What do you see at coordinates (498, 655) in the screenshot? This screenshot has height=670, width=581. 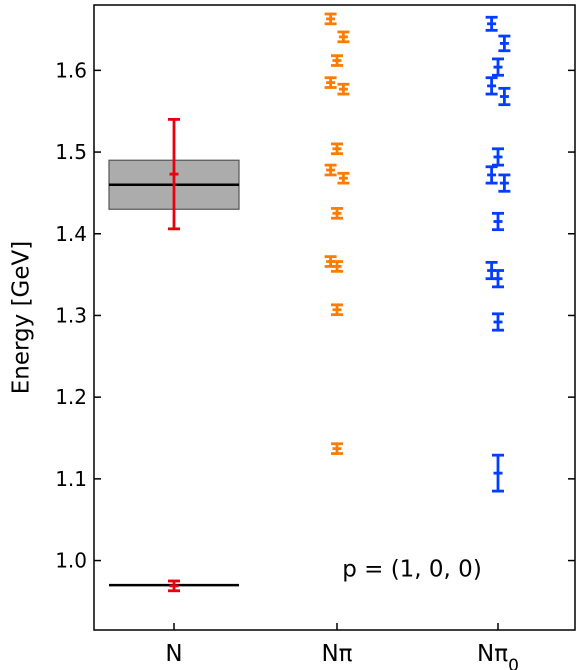 I see `x-tick-label-n-pi0: Nπ0` at bounding box center [498, 655].